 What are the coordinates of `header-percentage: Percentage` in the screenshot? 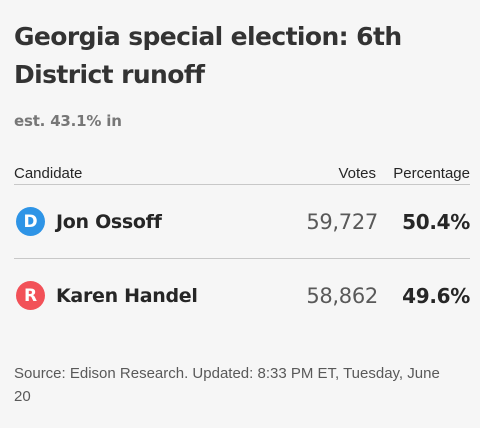 It's located at (431, 173).